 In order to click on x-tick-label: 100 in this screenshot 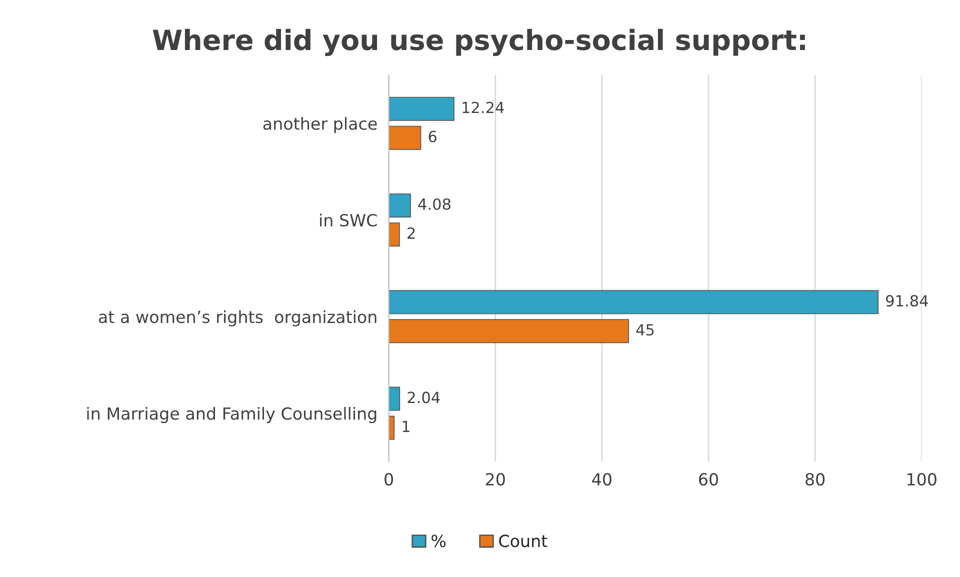, I will do `click(922, 479)`.